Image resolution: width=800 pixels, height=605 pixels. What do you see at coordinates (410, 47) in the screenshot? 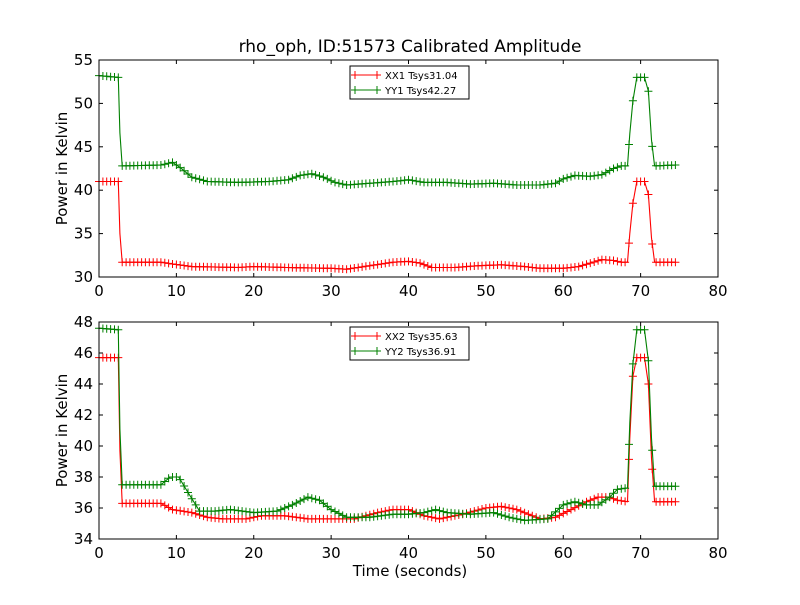
I see `chart-title: rho_oph, ID:51573 Calibrated Amplitude` at bounding box center [410, 47].